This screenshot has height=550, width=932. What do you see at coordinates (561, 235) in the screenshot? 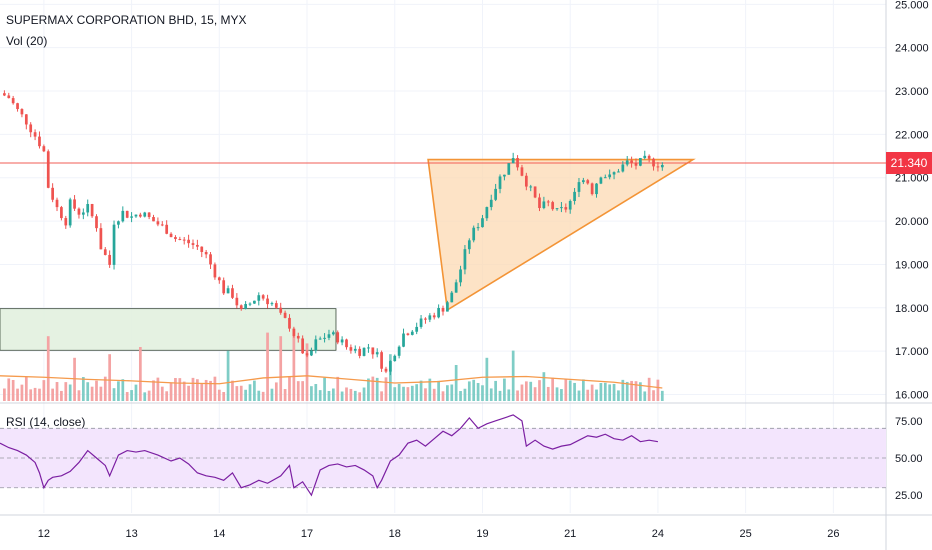
I see `ascending-triangle` at bounding box center [561, 235].